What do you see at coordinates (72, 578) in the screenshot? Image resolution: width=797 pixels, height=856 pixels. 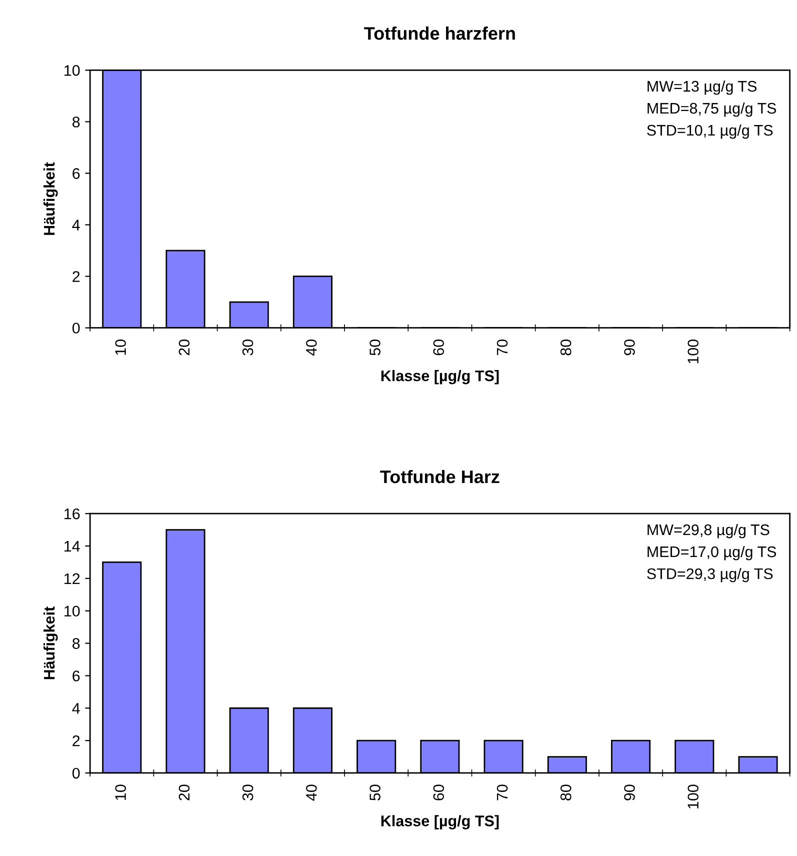 I see `y-tick-label: 12` at bounding box center [72, 578].